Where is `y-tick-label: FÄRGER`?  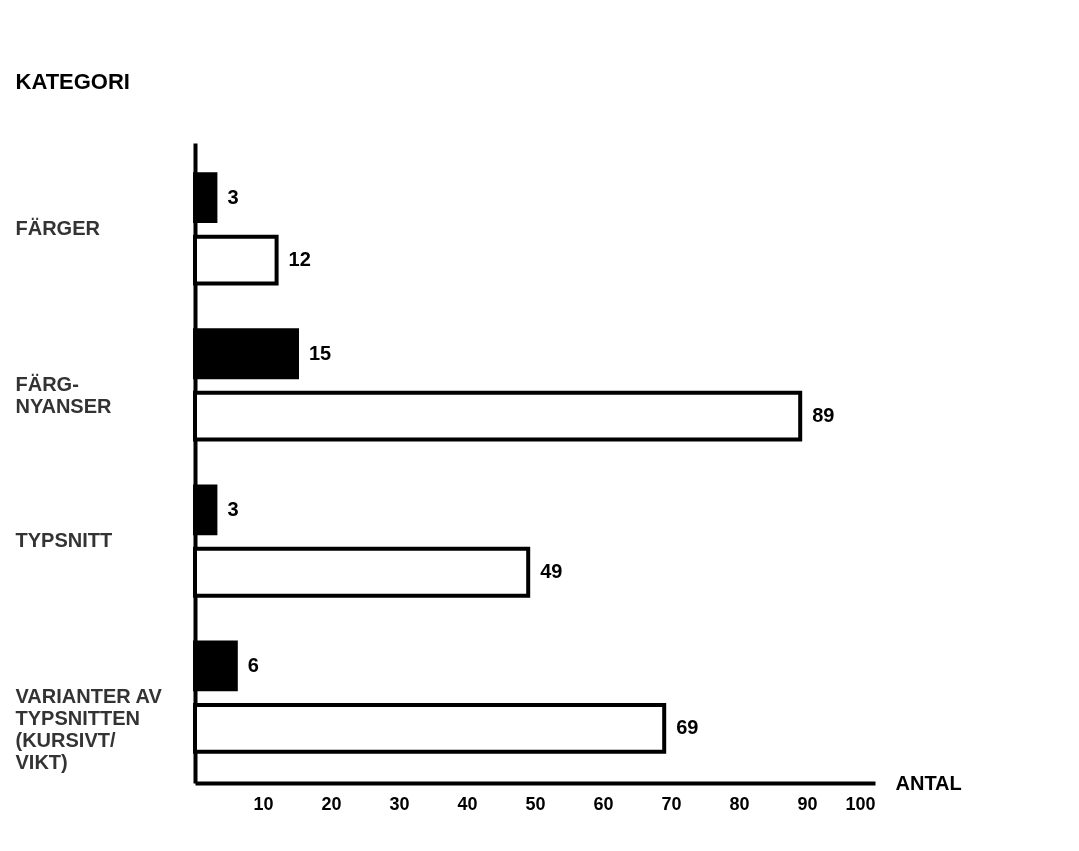 y-tick-label: FÄRGER is located at coordinates (58, 227).